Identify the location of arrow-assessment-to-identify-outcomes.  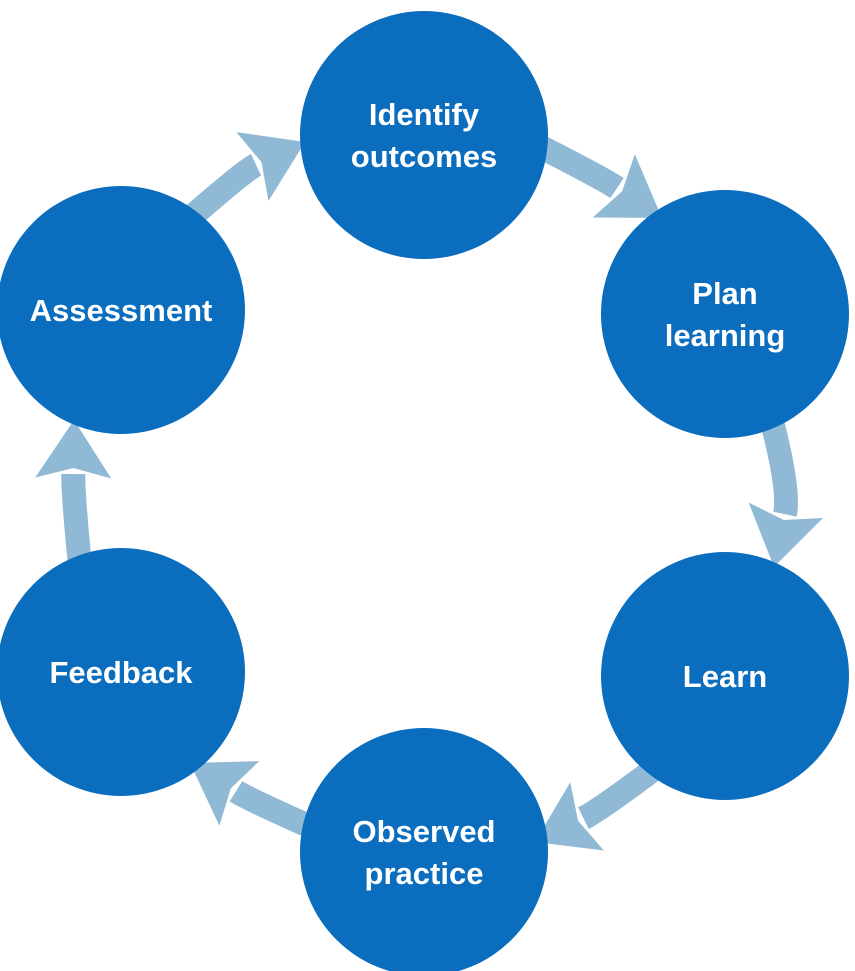
(243, 180).